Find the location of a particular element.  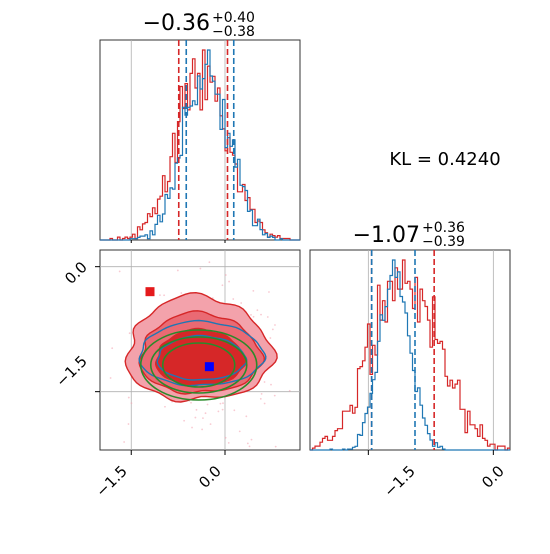

marginal-y-hist-blue is located at coordinates (410, 355).